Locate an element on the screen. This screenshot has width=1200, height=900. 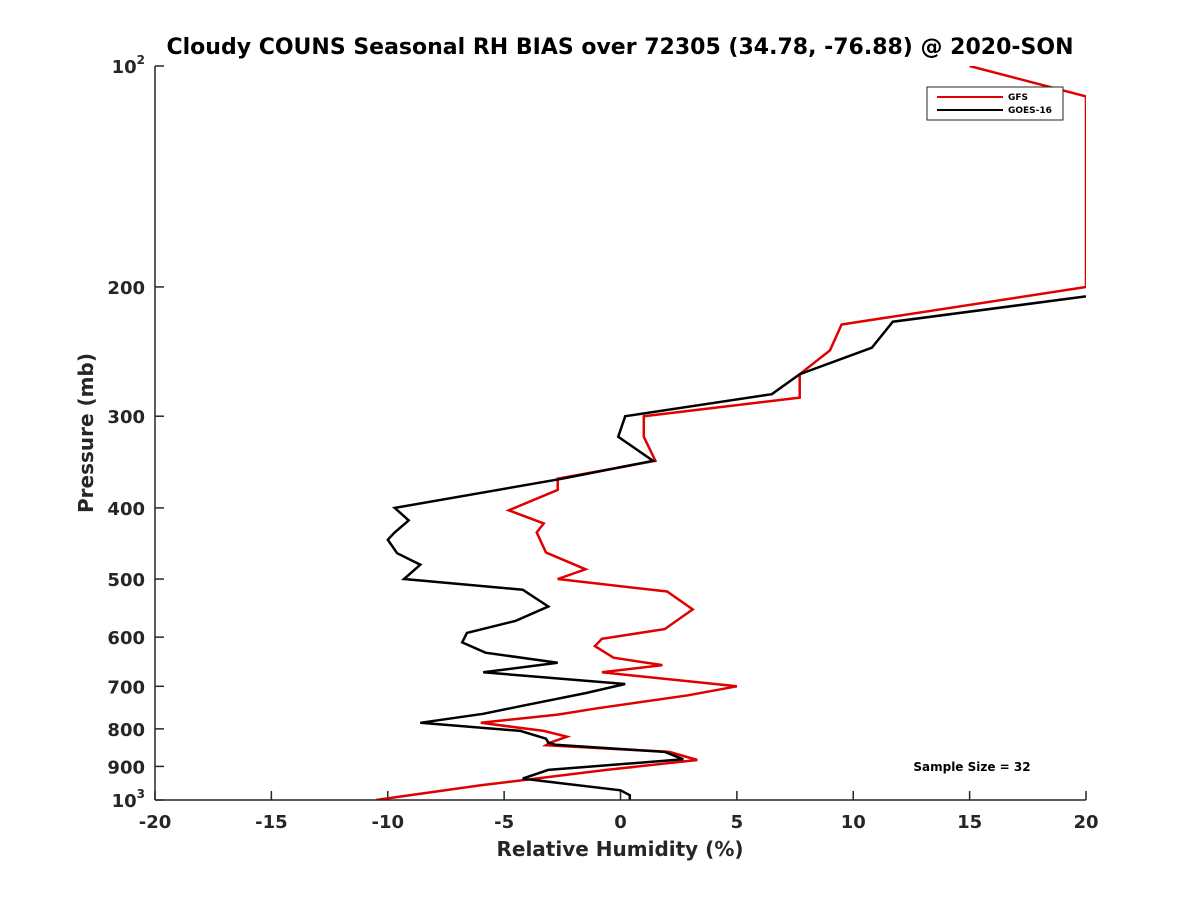
x-tick-label: -15 is located at coordinates (271, 822).